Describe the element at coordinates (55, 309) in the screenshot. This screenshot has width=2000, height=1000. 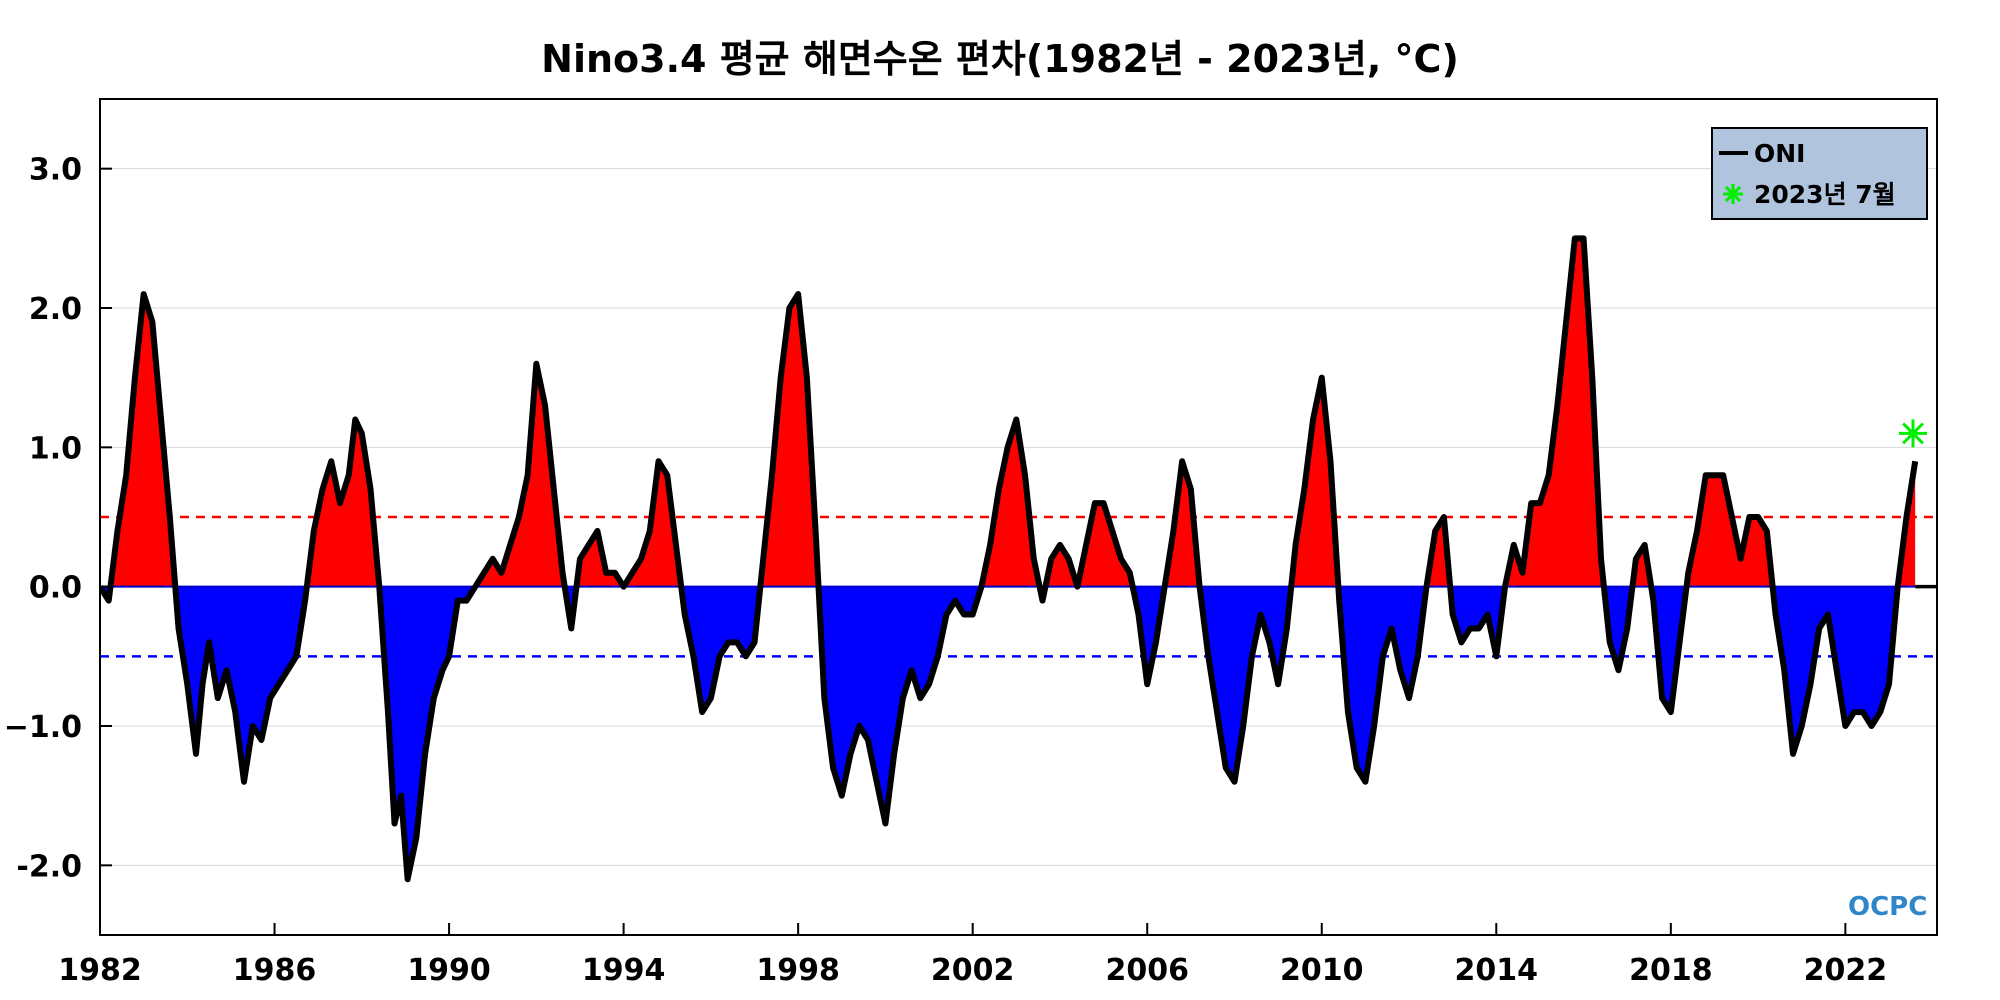
I see `y-tick-label: 2.0` at that location.